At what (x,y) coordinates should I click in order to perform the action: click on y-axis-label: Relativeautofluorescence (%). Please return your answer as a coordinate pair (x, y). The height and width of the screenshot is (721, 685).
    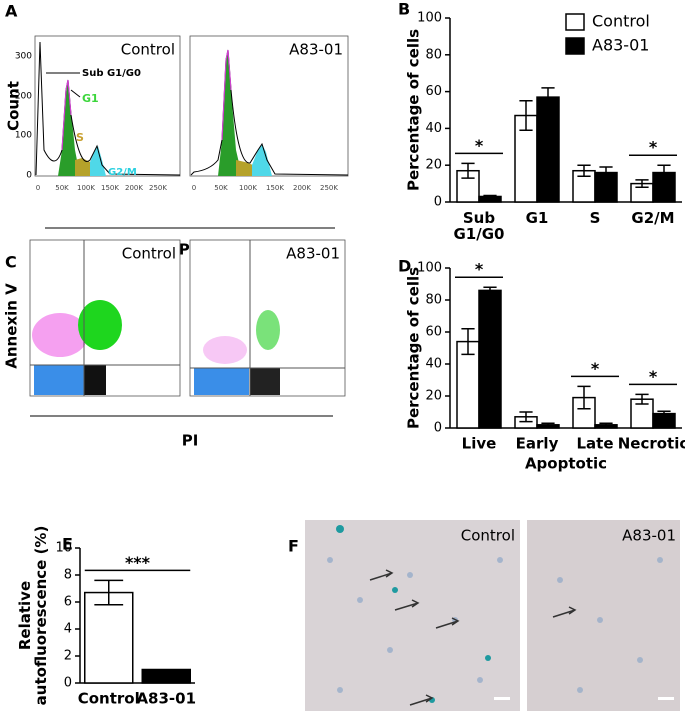
    Looking at the image, I should click on (33, 616).